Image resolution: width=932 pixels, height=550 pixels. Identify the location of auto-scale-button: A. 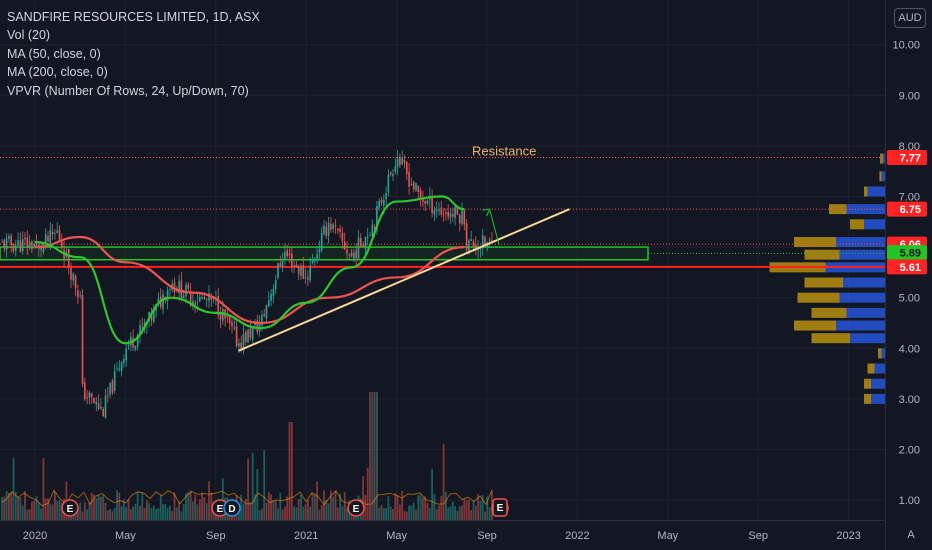
(911, 535).